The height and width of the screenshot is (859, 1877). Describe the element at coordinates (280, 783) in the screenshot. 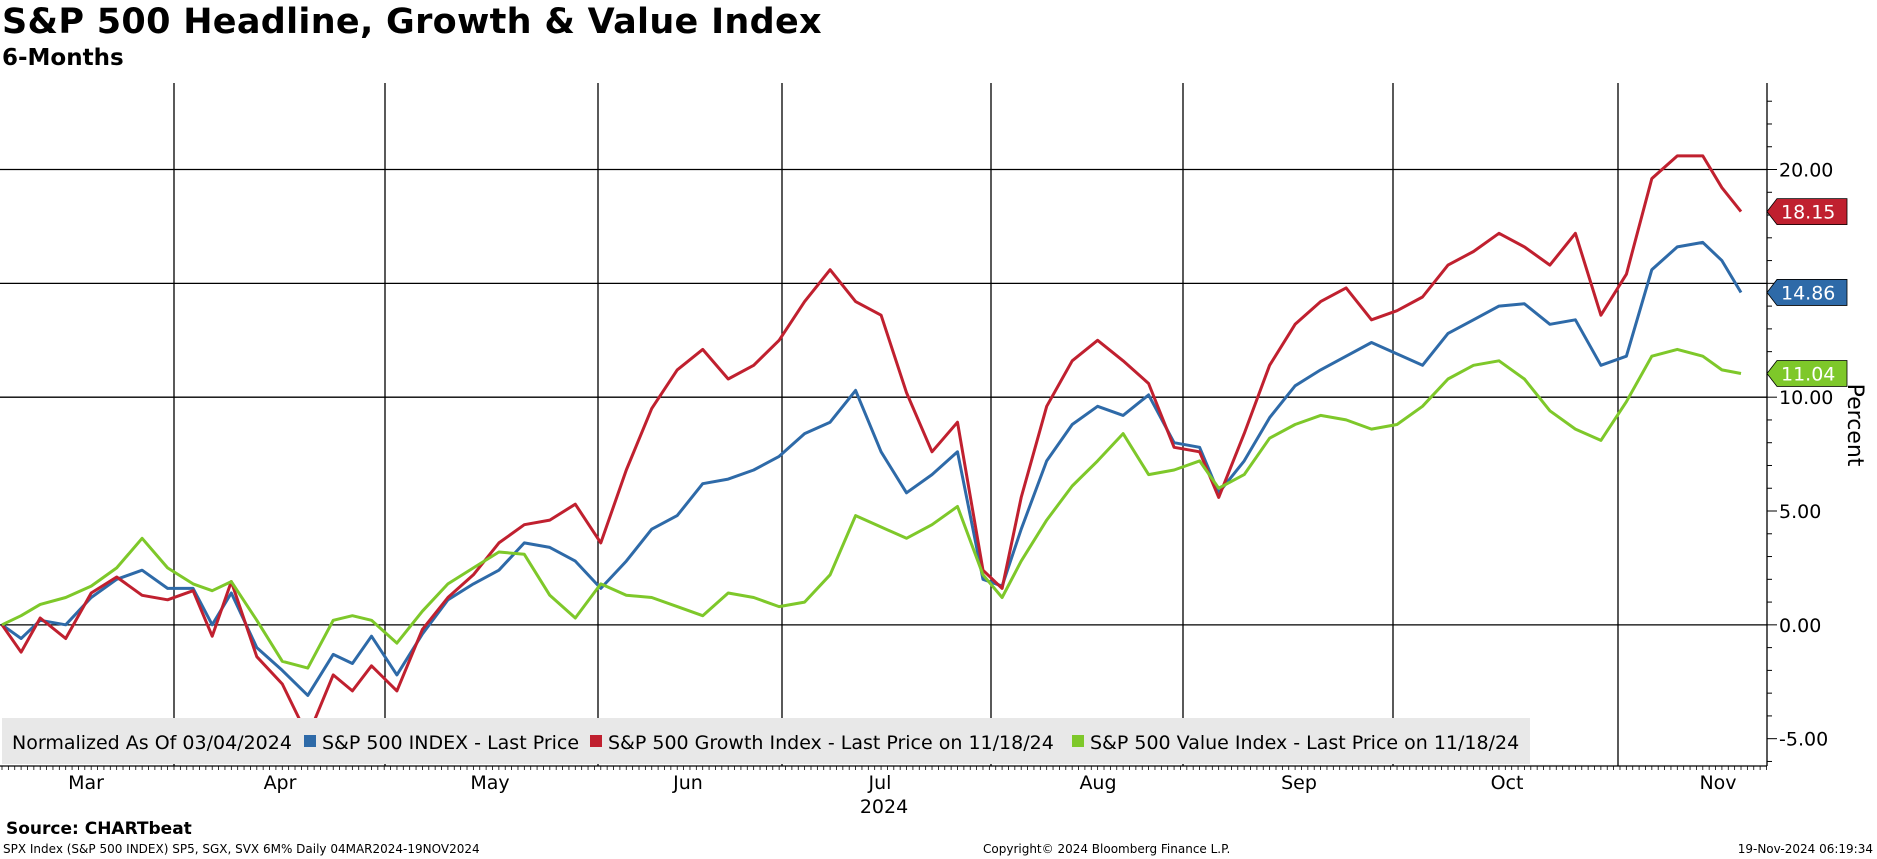

I see `x-tick-label: Apr` at that location.